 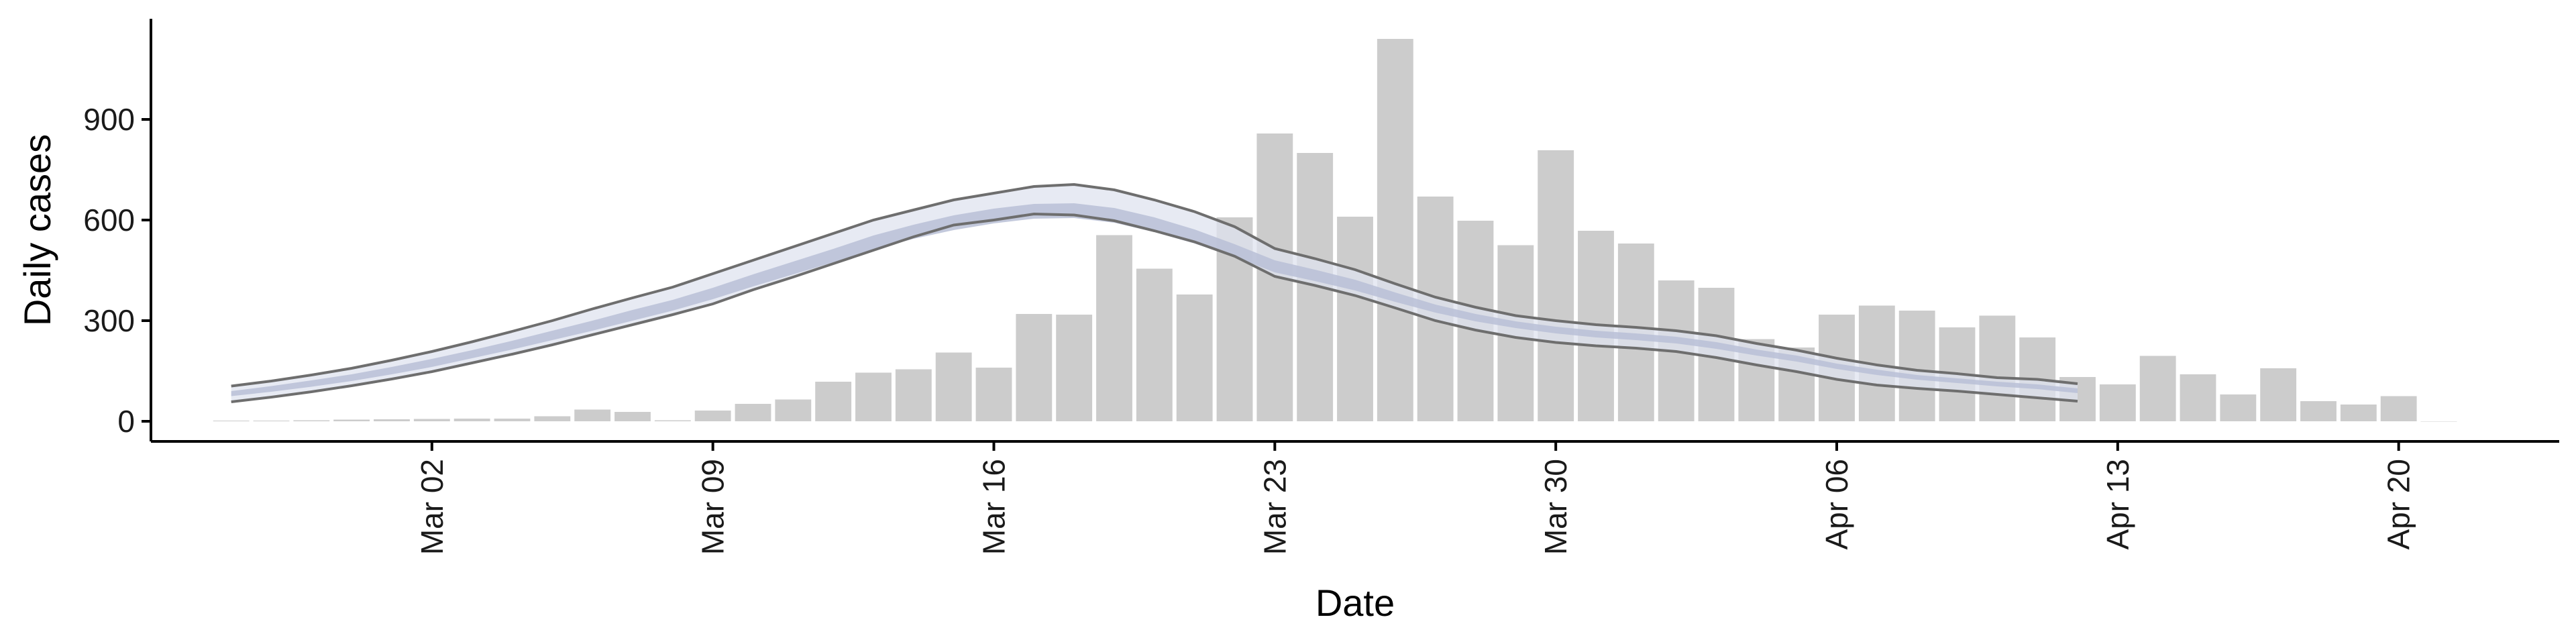 I want to click on y-tick-label: 300, so click(x=109, y=320).